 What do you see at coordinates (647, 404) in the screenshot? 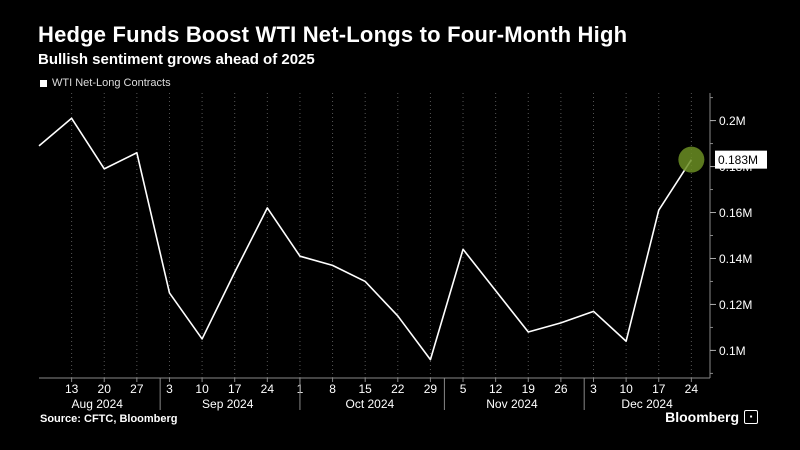
I see `month-label: Dec 2024` at bounding box center [647, 404].